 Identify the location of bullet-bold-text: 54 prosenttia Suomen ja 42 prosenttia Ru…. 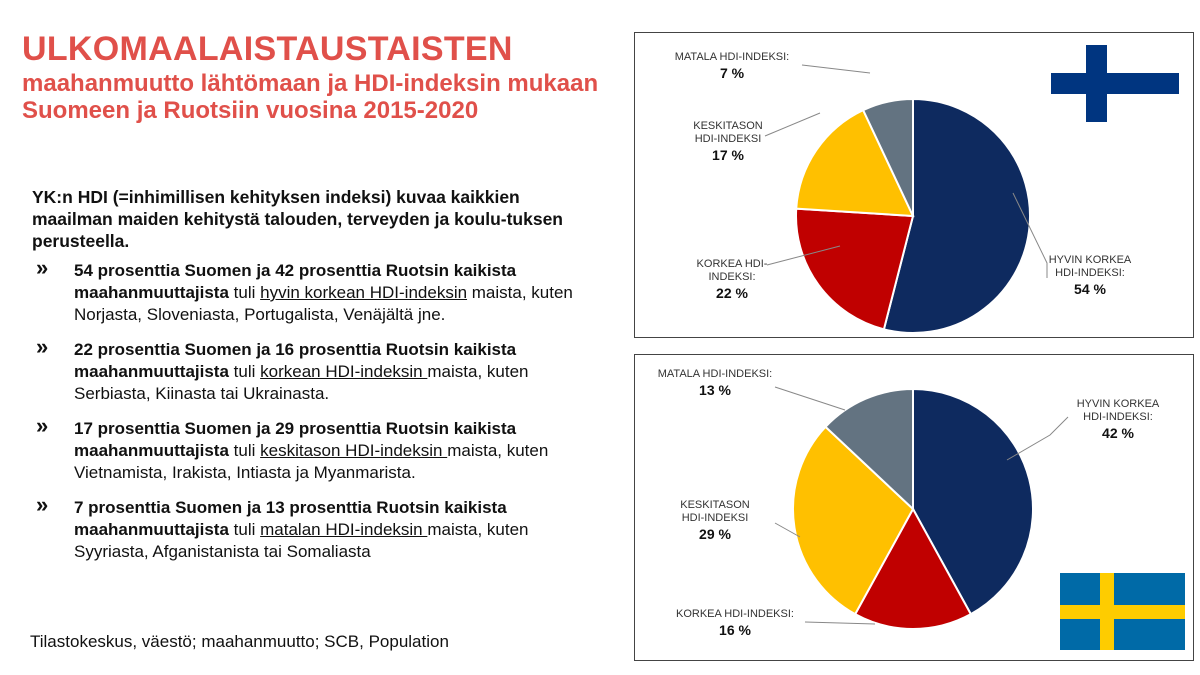
(295, 281).